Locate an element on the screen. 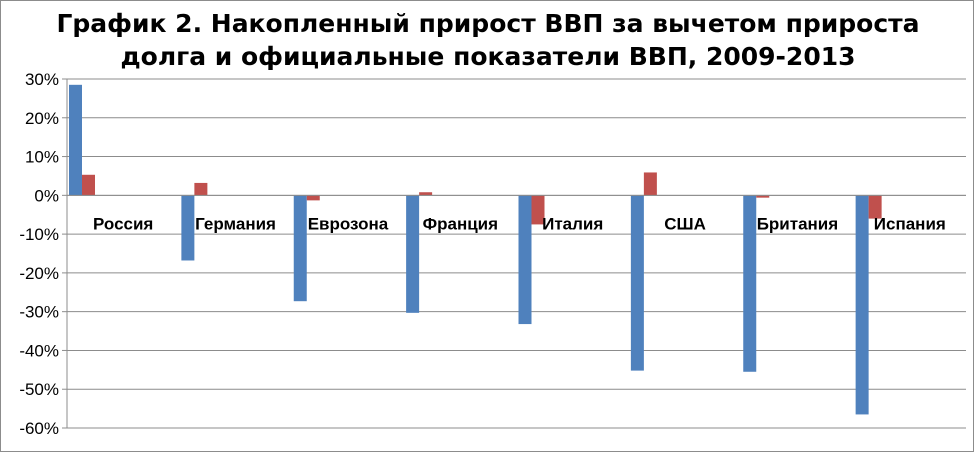 This screenshot has height=452, width=974. y-tick-label: 0% is located at coordinates (46, 195).